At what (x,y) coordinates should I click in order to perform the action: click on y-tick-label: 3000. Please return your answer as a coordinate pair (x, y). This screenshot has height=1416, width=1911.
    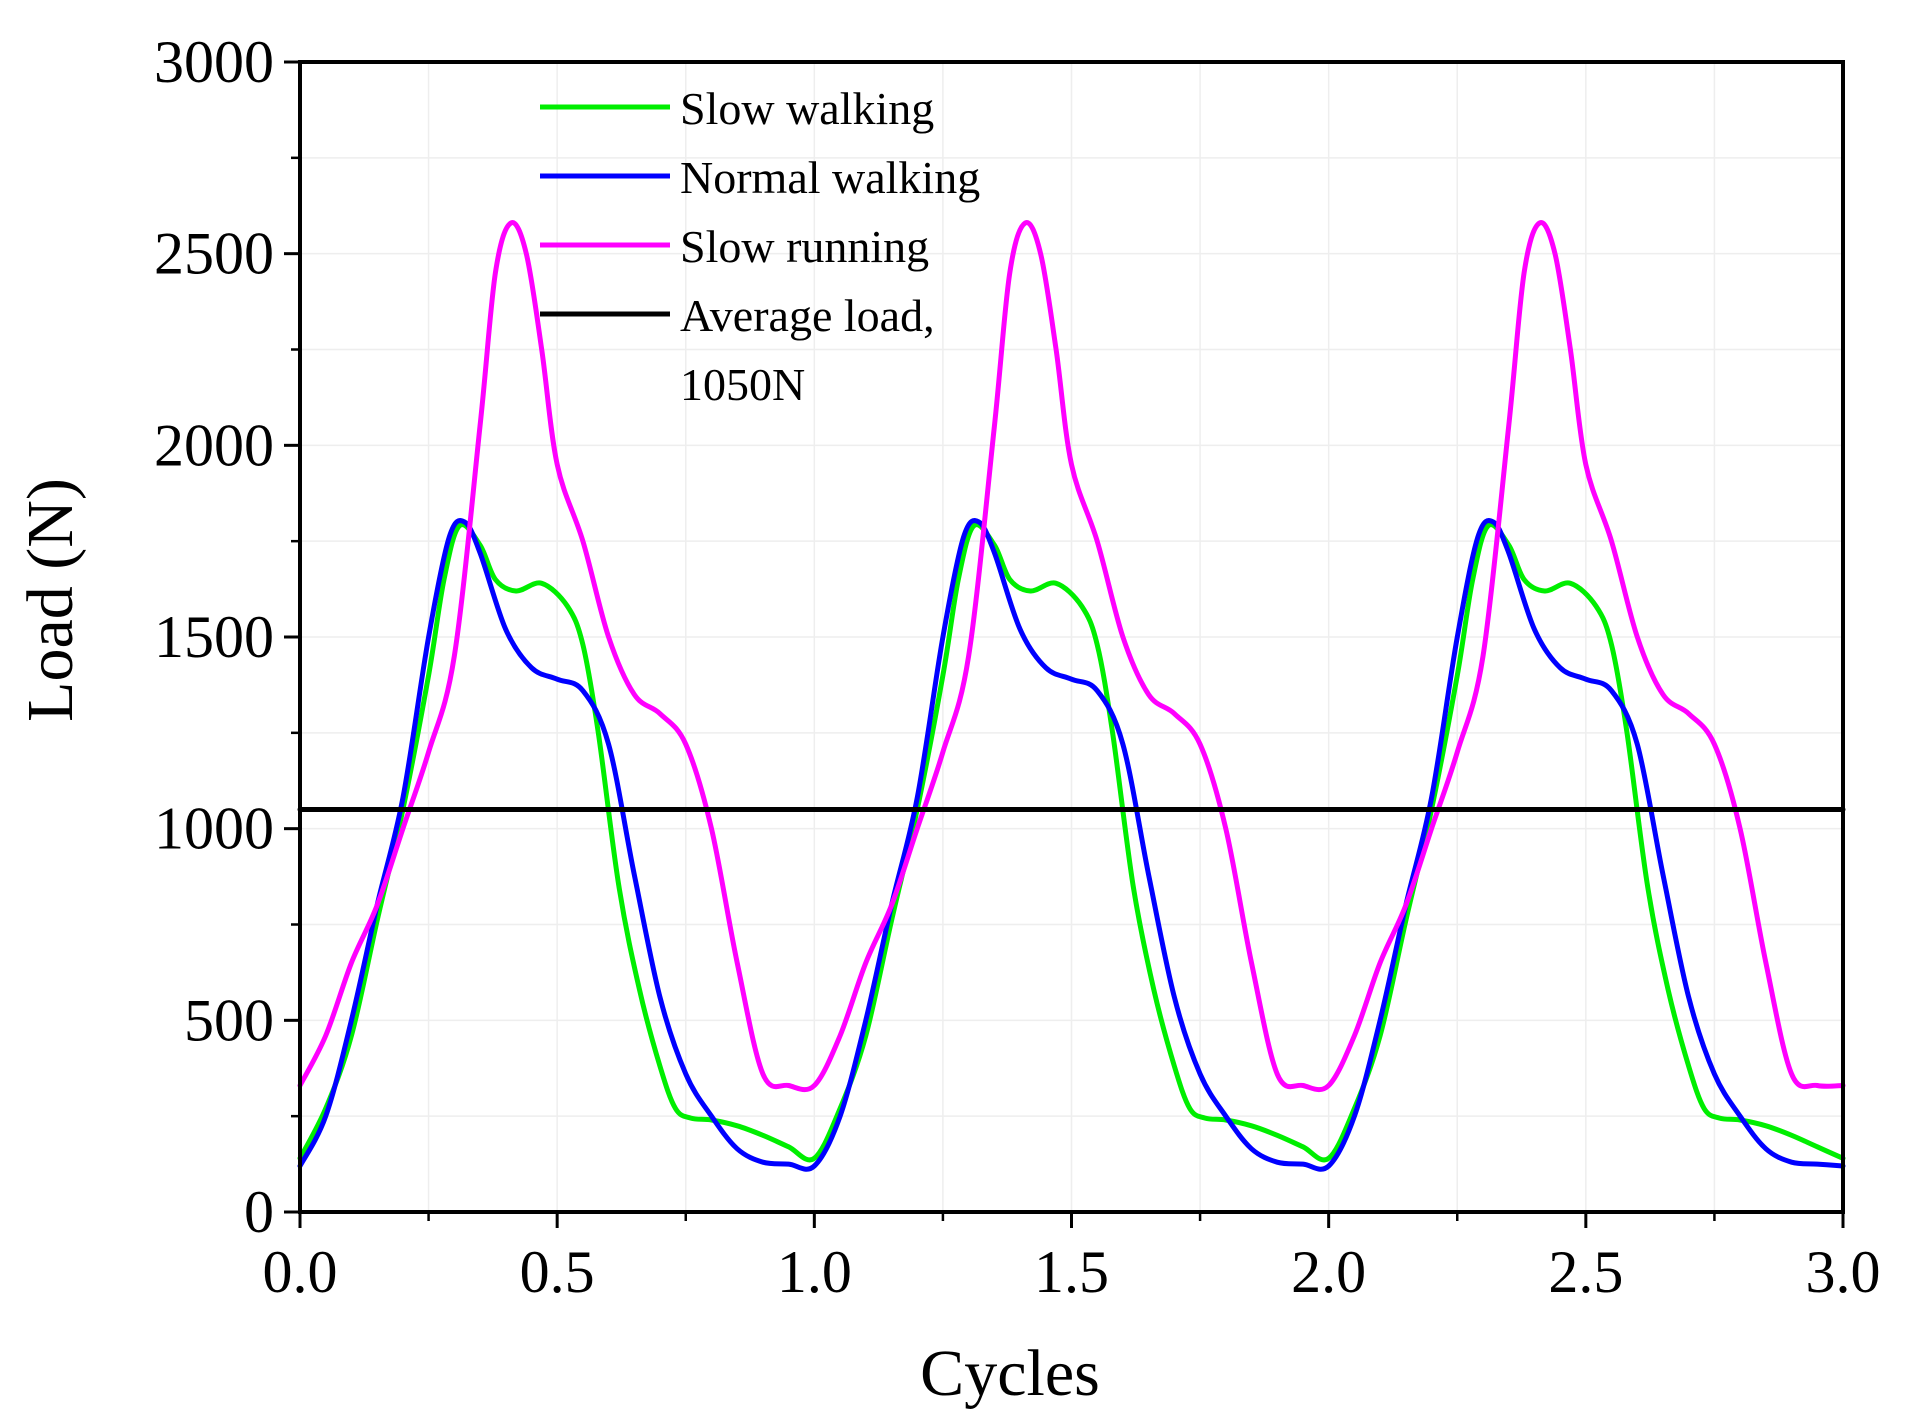
    Looking at the image, I should click on (214, 62).